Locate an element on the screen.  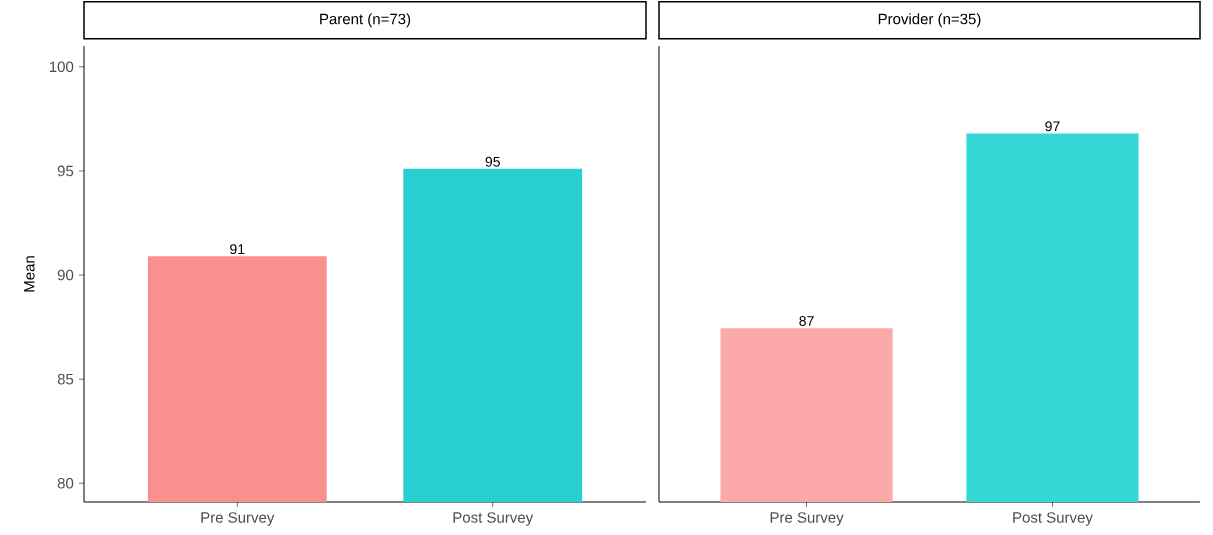
data-label: 87 is located at coordinates (806, 321).